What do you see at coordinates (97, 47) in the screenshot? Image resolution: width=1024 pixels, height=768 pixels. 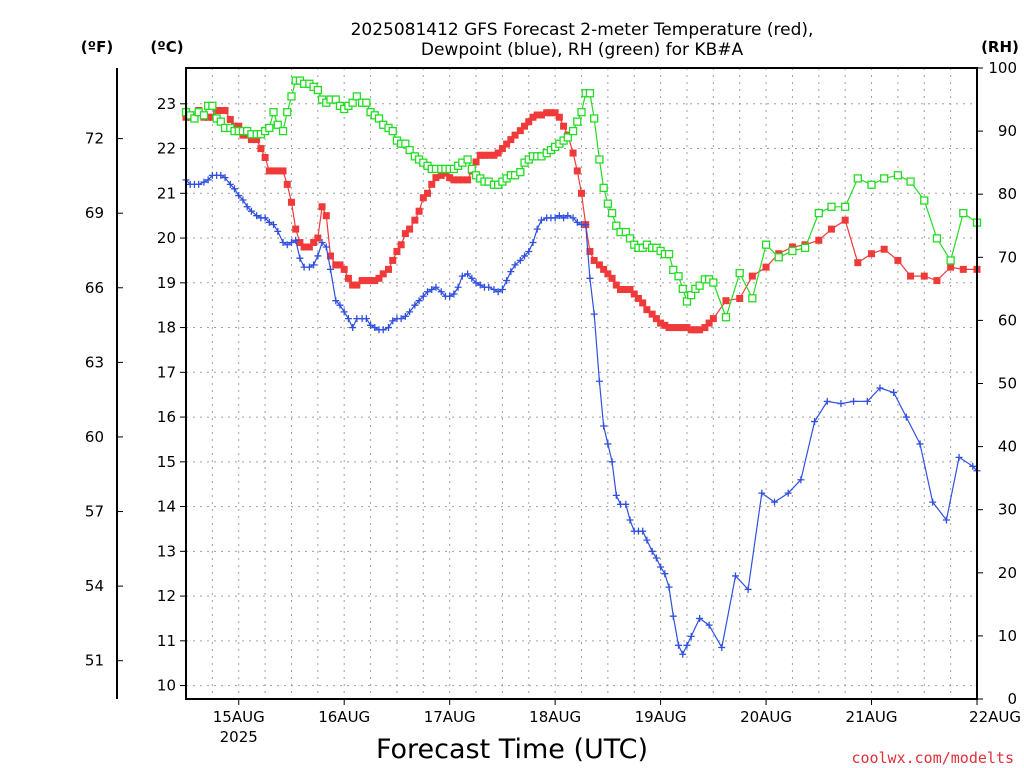 I see `fahrenheit-unit-label: (ºF)` at bounding box center [97, 47].